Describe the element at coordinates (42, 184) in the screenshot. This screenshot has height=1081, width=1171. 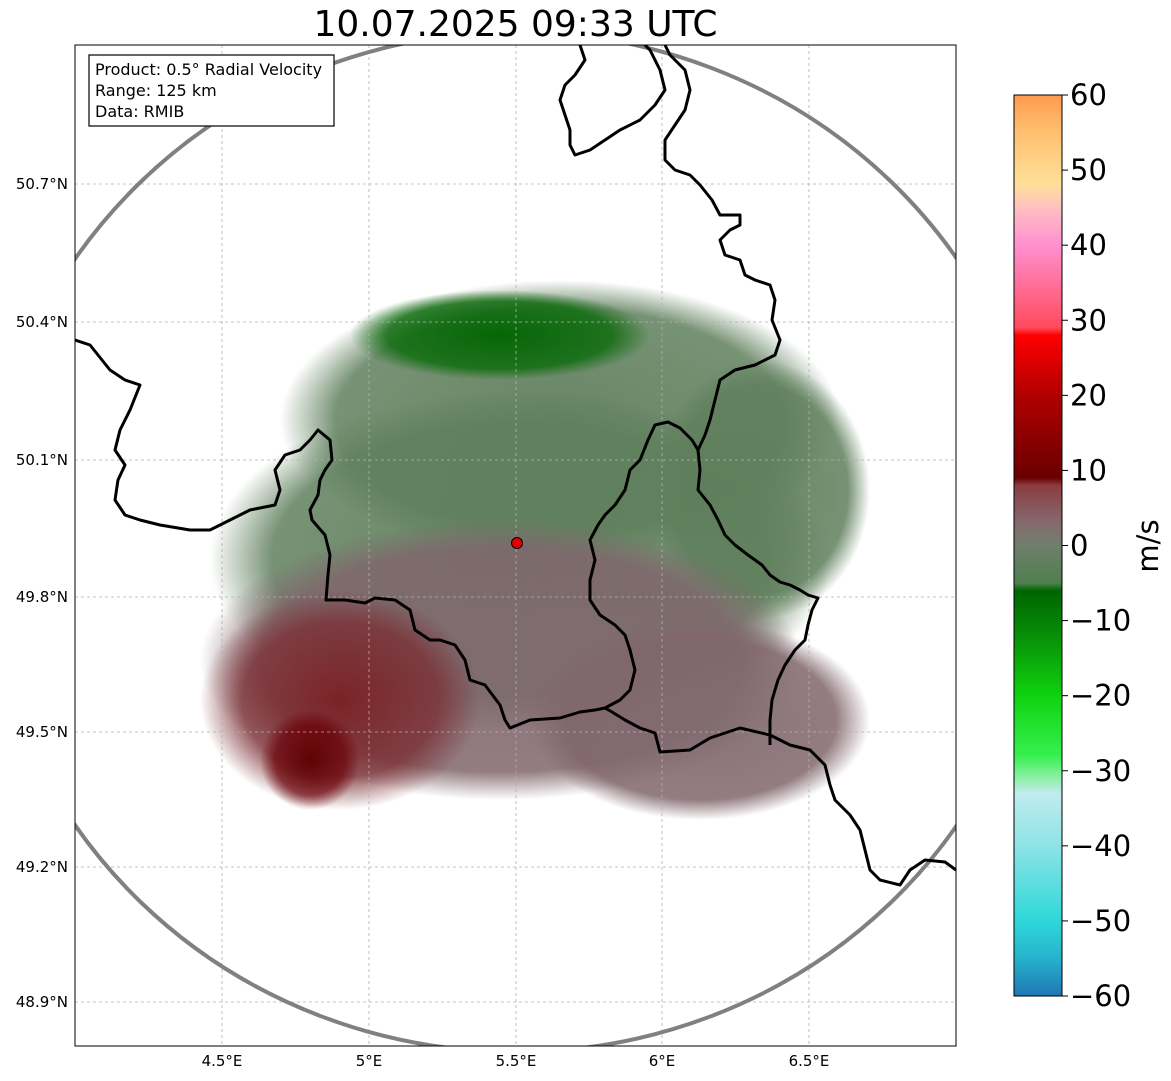
I see `y-tick-label: 50.7°N` at that location.